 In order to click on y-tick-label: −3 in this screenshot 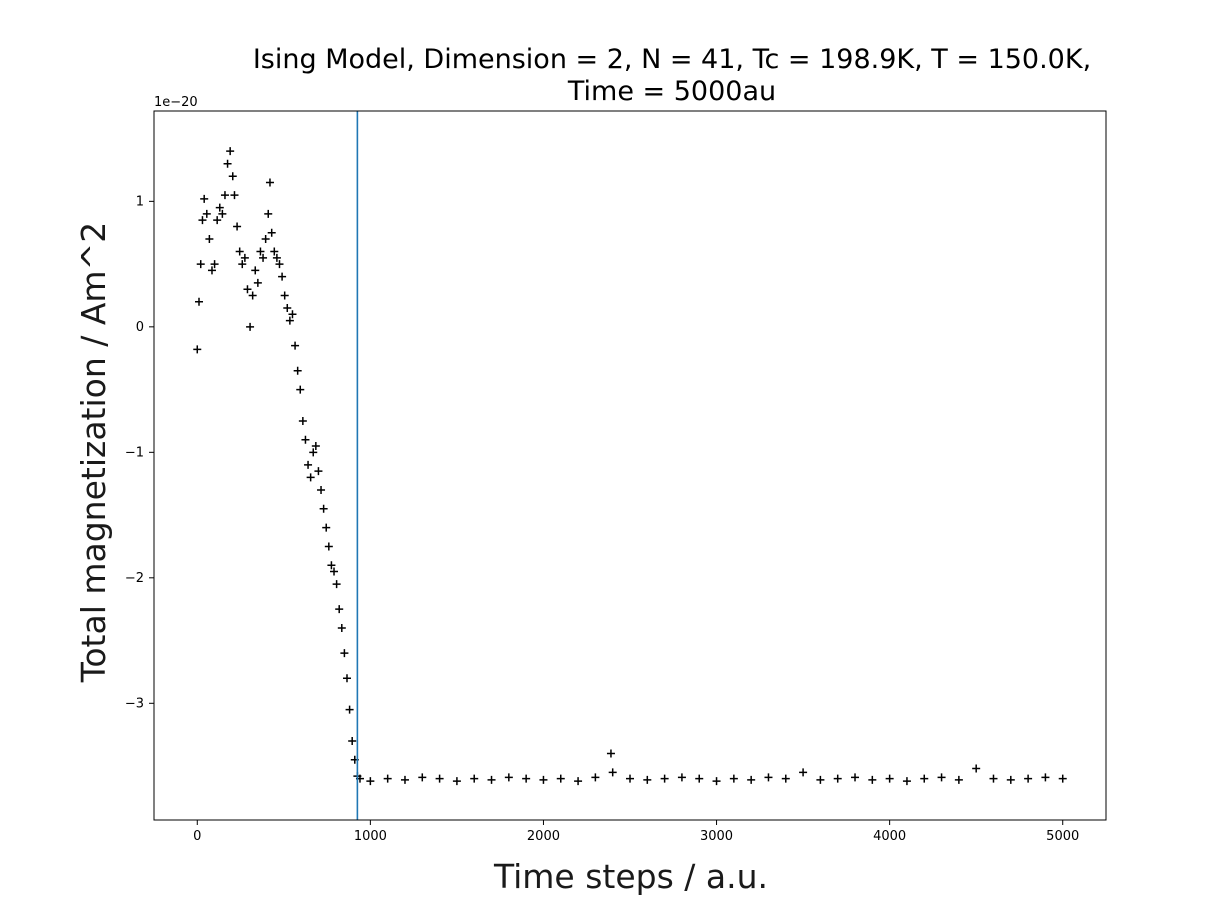, I will do `click(134, 703)`.